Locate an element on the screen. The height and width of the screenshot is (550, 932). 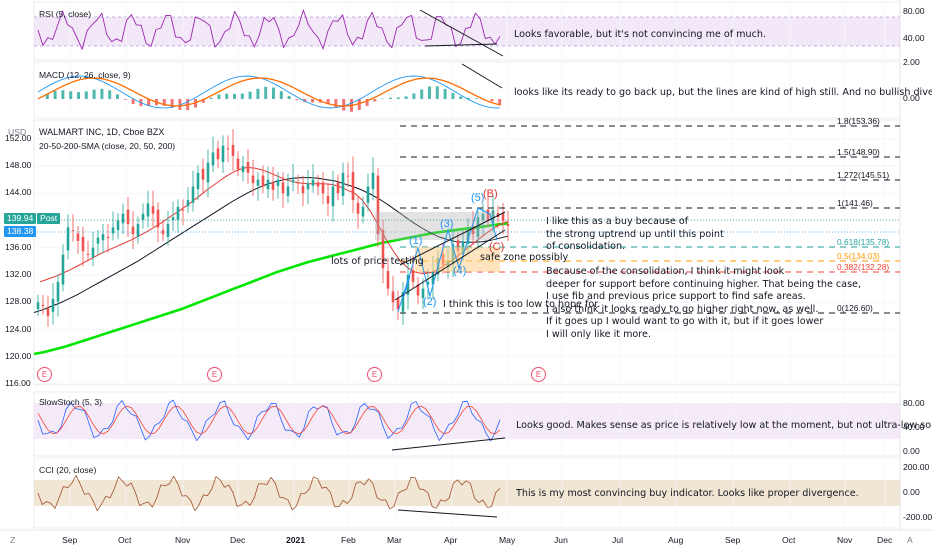
corner-left-label: Z is located at coordinates (13, 540).